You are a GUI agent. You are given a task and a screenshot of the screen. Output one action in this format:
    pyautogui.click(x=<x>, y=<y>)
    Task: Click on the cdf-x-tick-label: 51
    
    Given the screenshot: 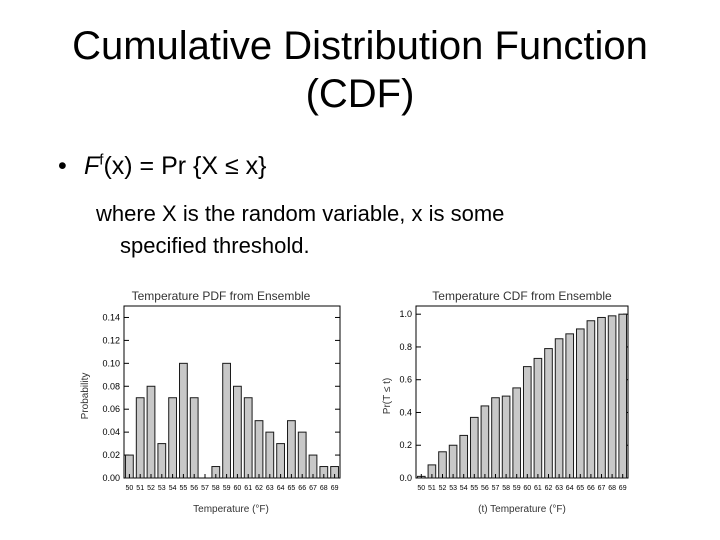 What is the action you would take?
    pyautogui.click(x=432, y=488)
    